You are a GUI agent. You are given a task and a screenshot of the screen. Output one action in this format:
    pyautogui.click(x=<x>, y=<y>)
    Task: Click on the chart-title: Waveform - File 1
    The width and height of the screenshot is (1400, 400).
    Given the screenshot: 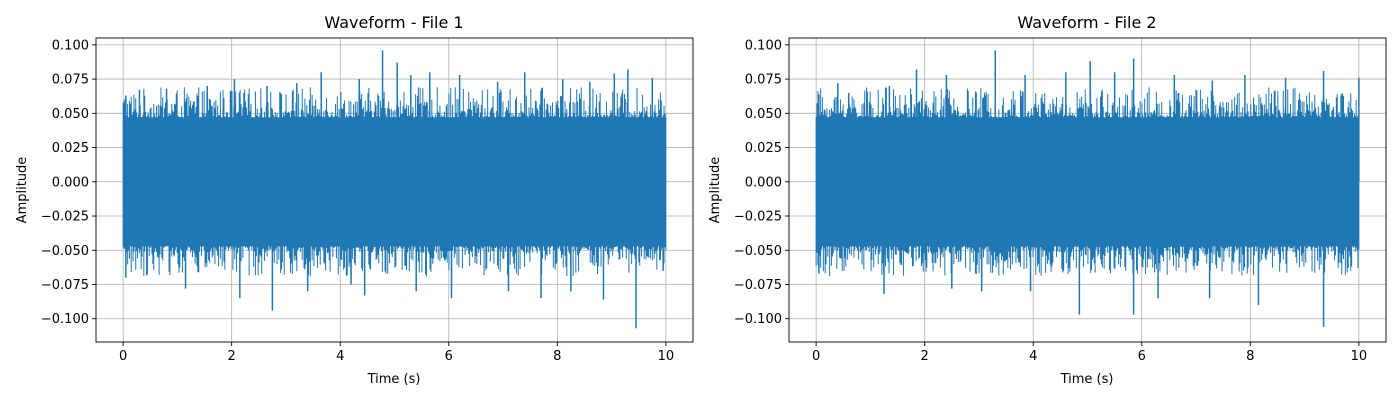 What is the action you would take?
    pyautogui.click(x=393, y=22)
    